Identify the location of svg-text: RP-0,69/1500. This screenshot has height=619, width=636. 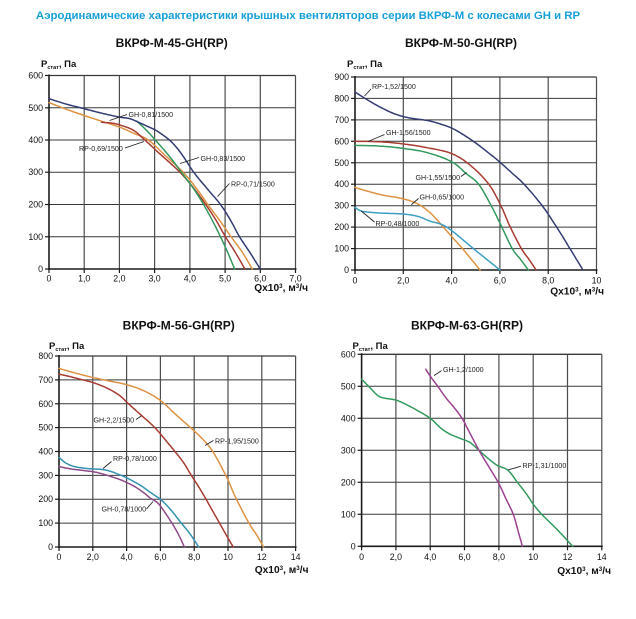
(101, 149).